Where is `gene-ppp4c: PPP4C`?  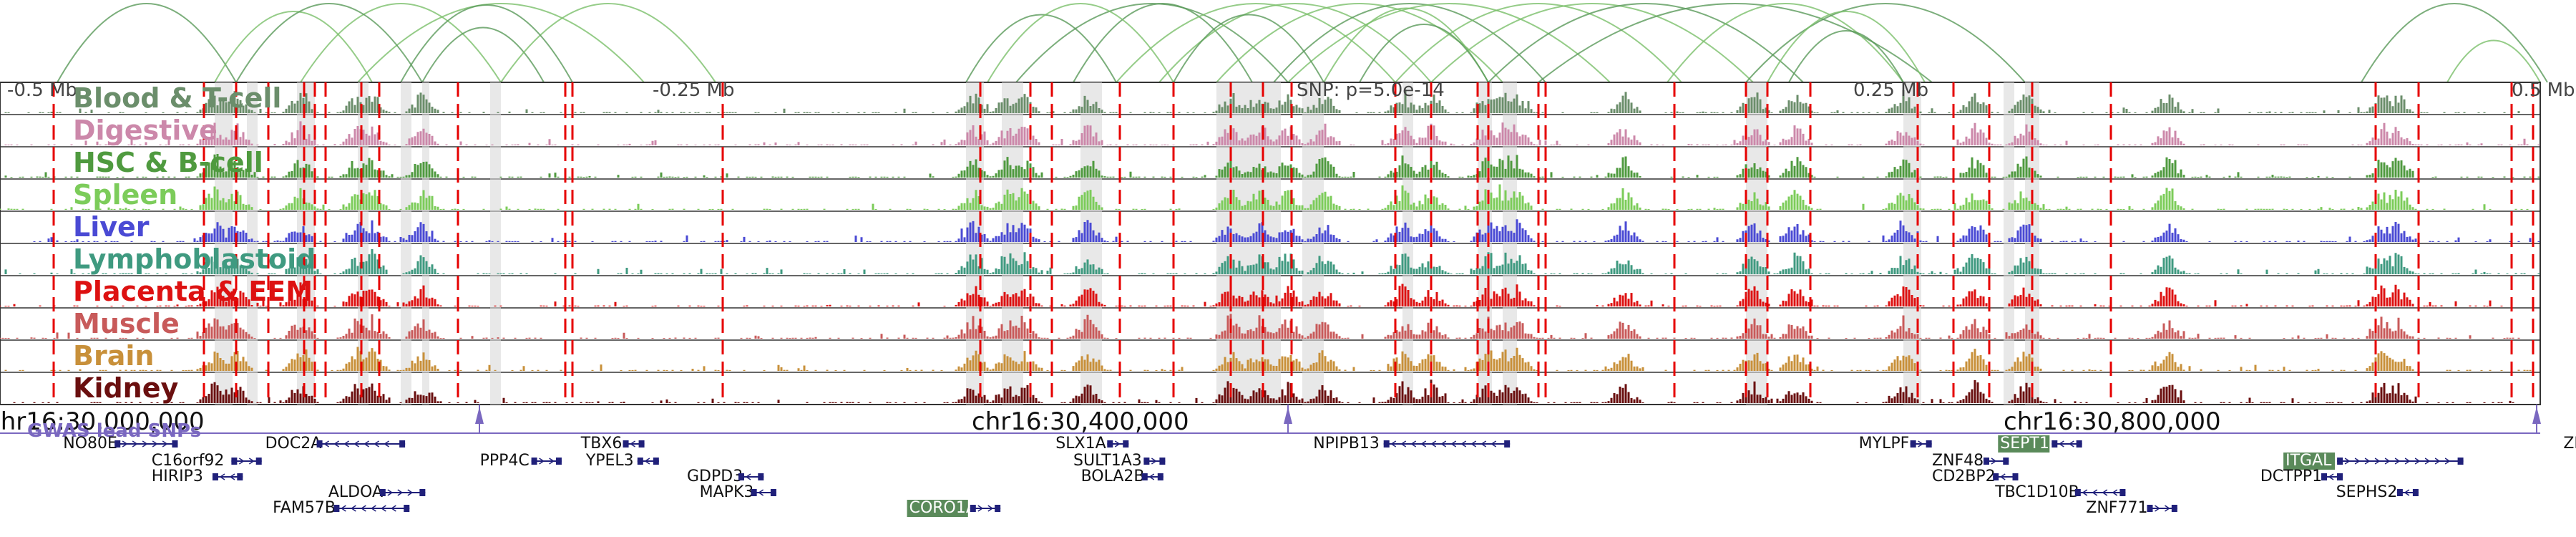 gene-ppp4c: PPP4C is located at coordinates (521, 461).